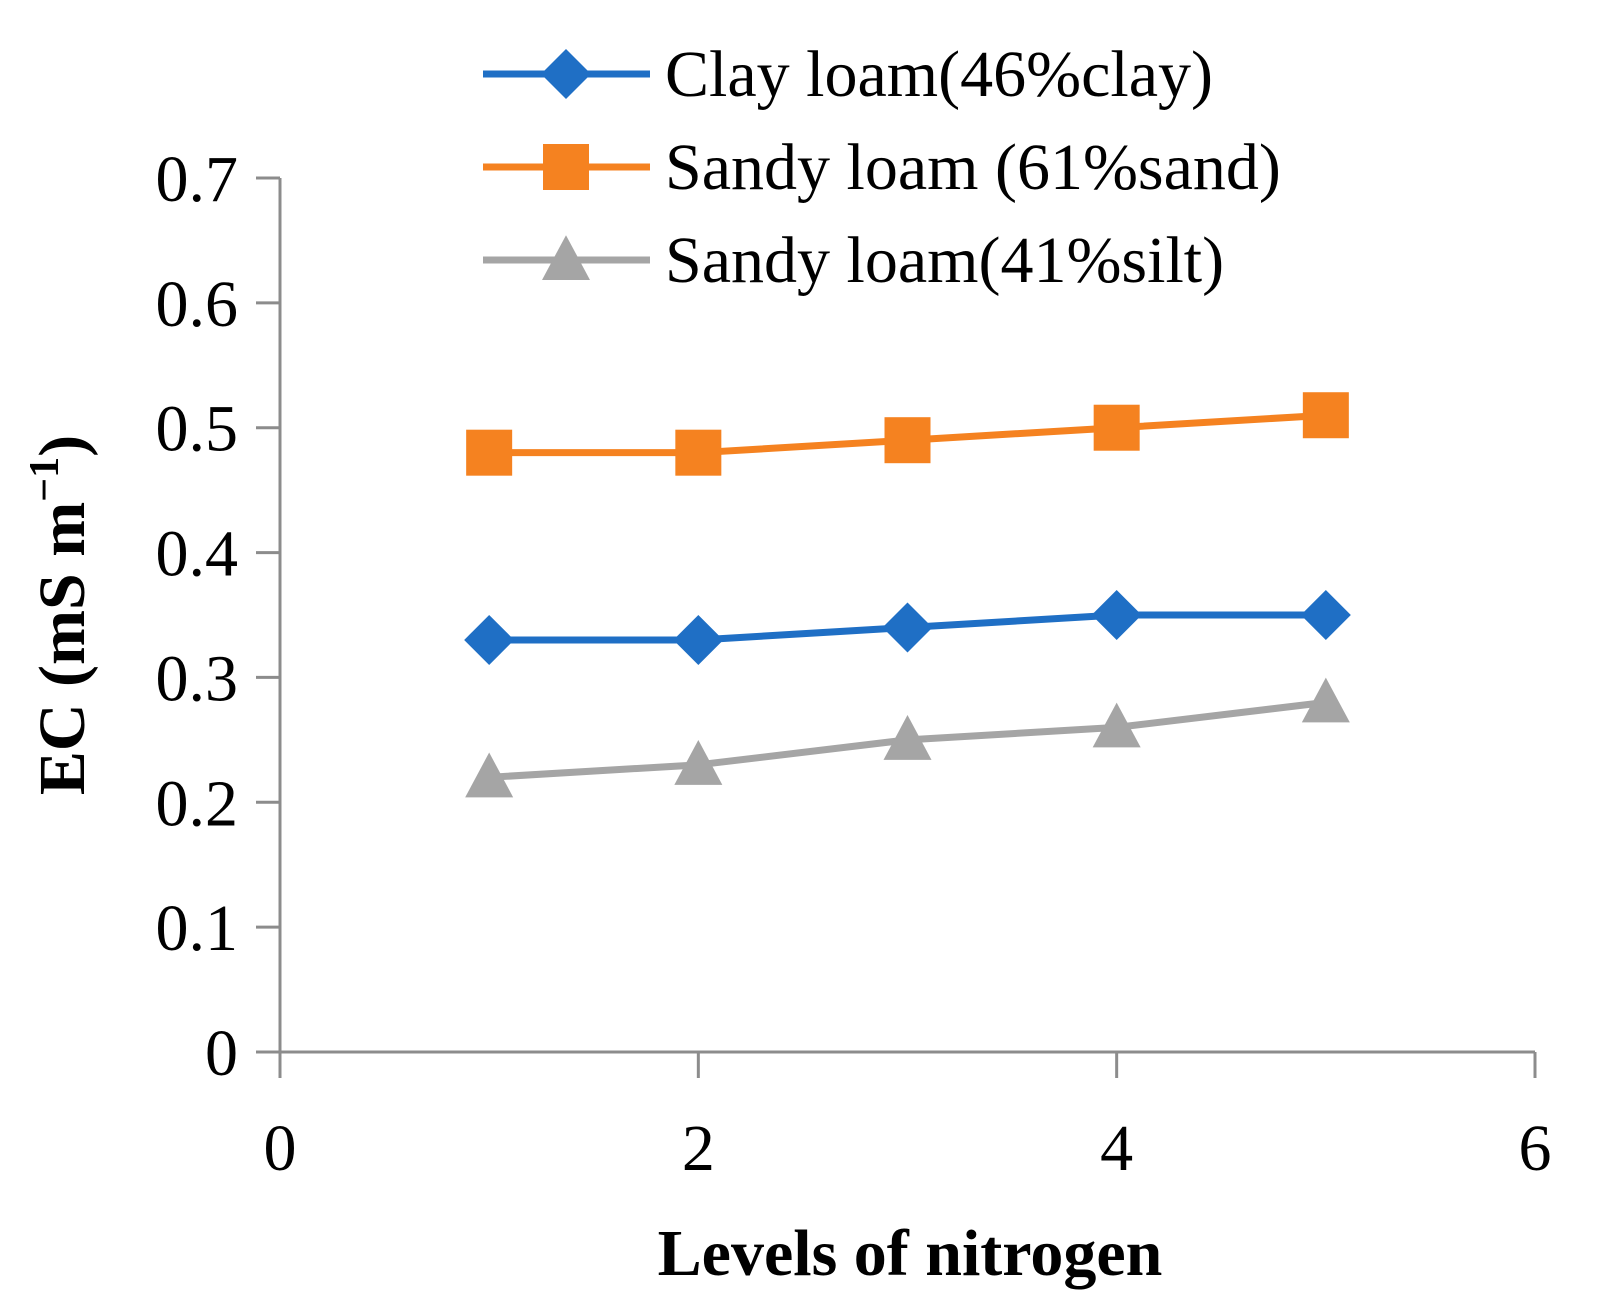 The height and width of the screenshot is (1301, 1619). What do you see at coordinates (197, 304) in the screenshot?
I see `y-tick-label: 0.6` at bounding box center [197, 304].